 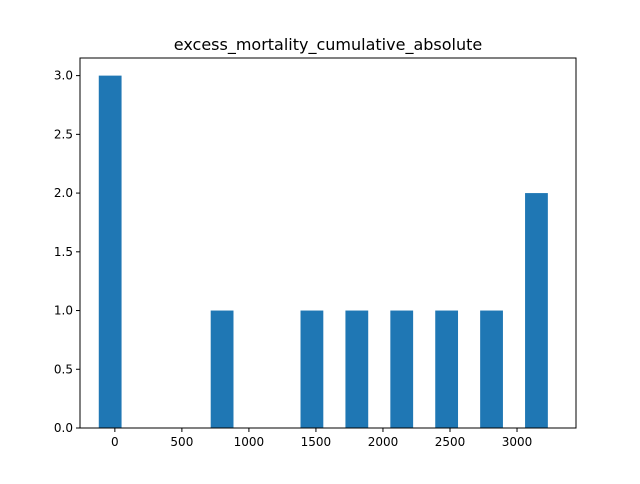 I want to click on y-axis: 0.0 0.5 1.0 1.5 2.0 2.5 3.0, so click(x=67, y=252).